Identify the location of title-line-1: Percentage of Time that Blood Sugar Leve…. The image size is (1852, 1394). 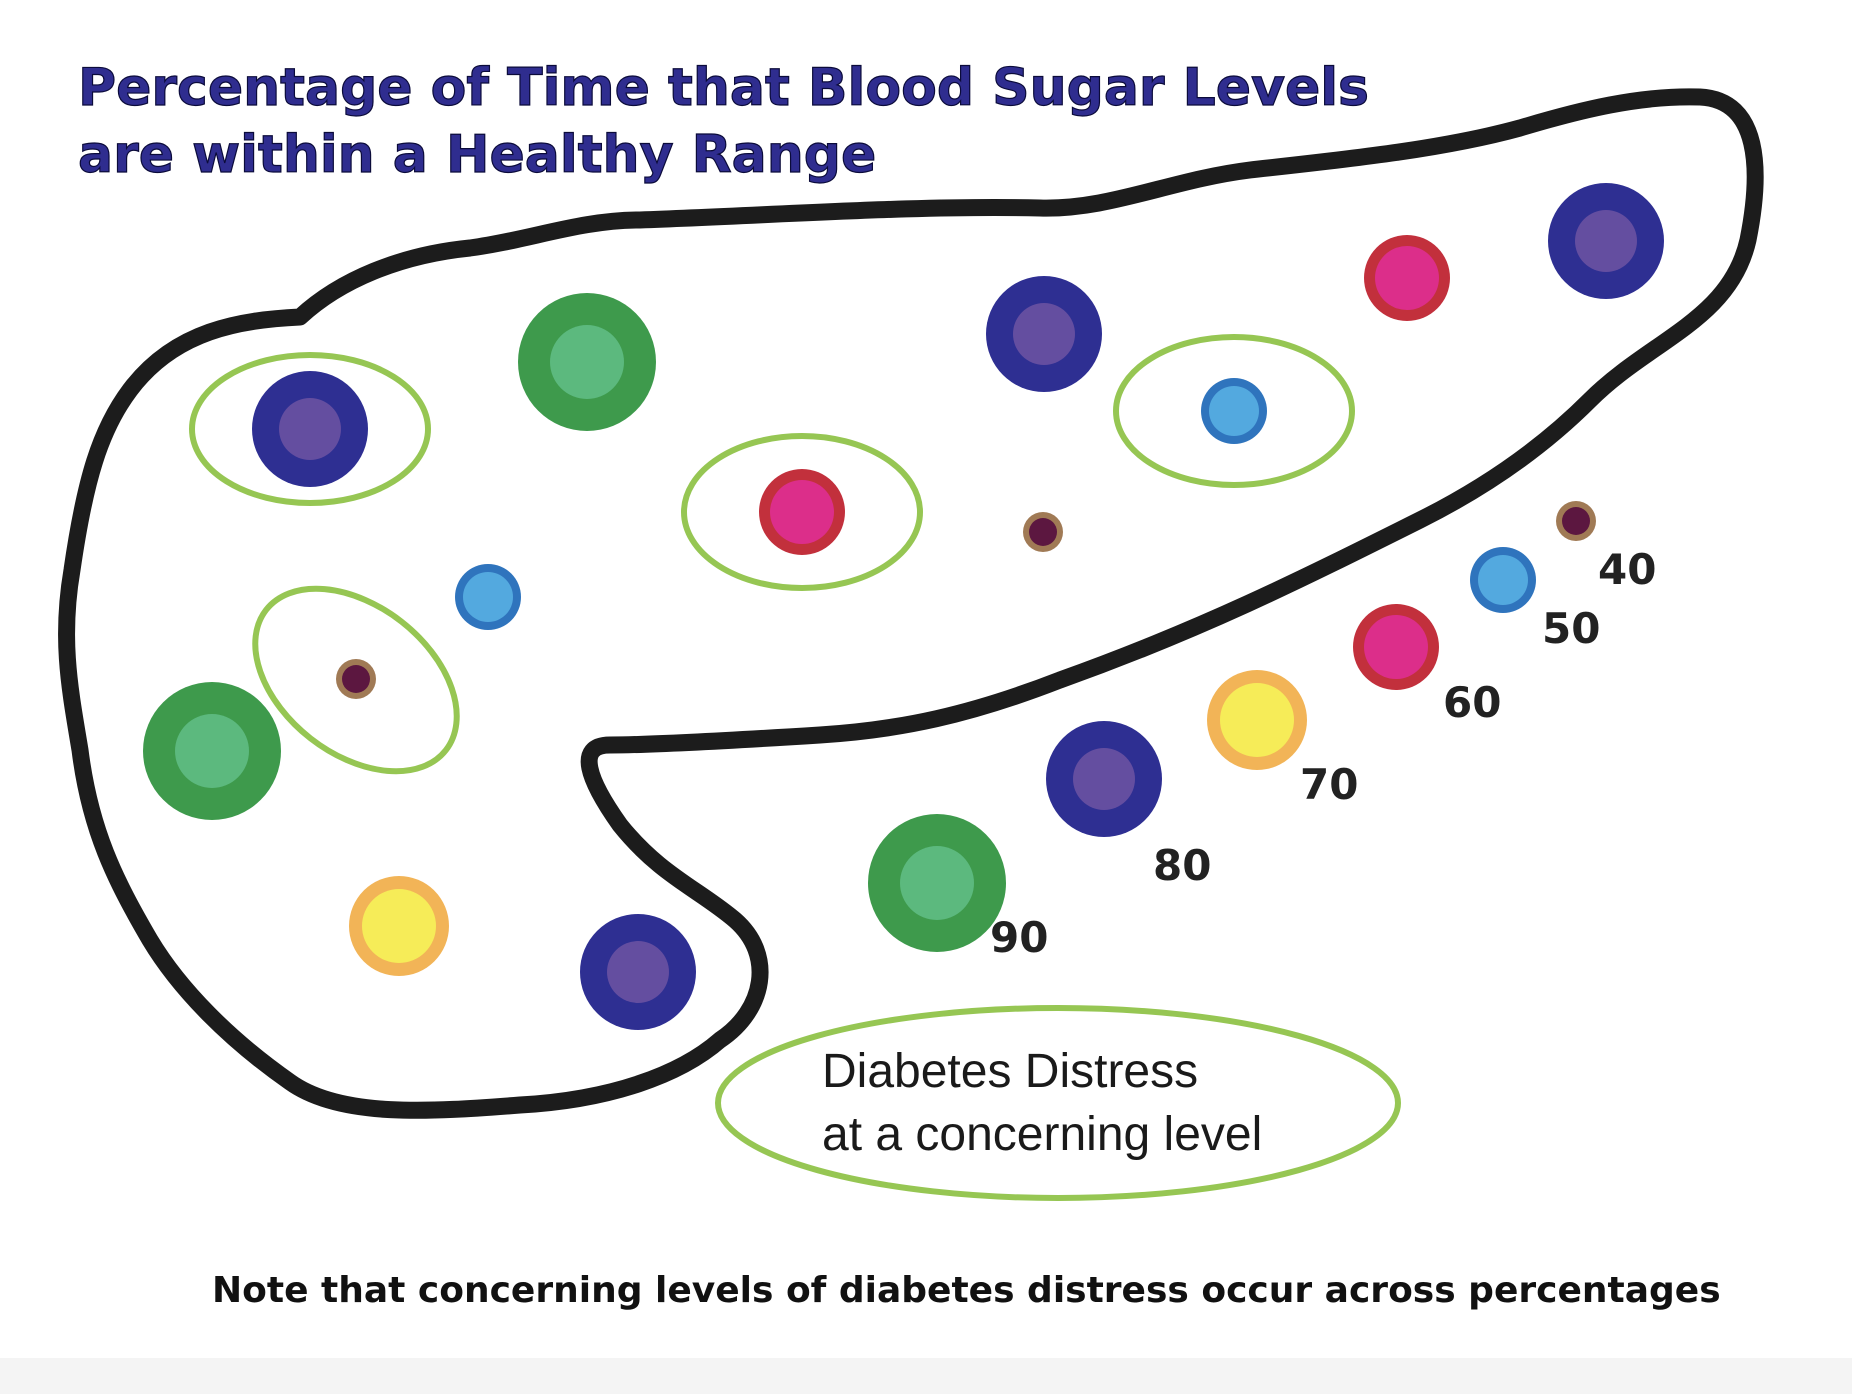
(723, 88).